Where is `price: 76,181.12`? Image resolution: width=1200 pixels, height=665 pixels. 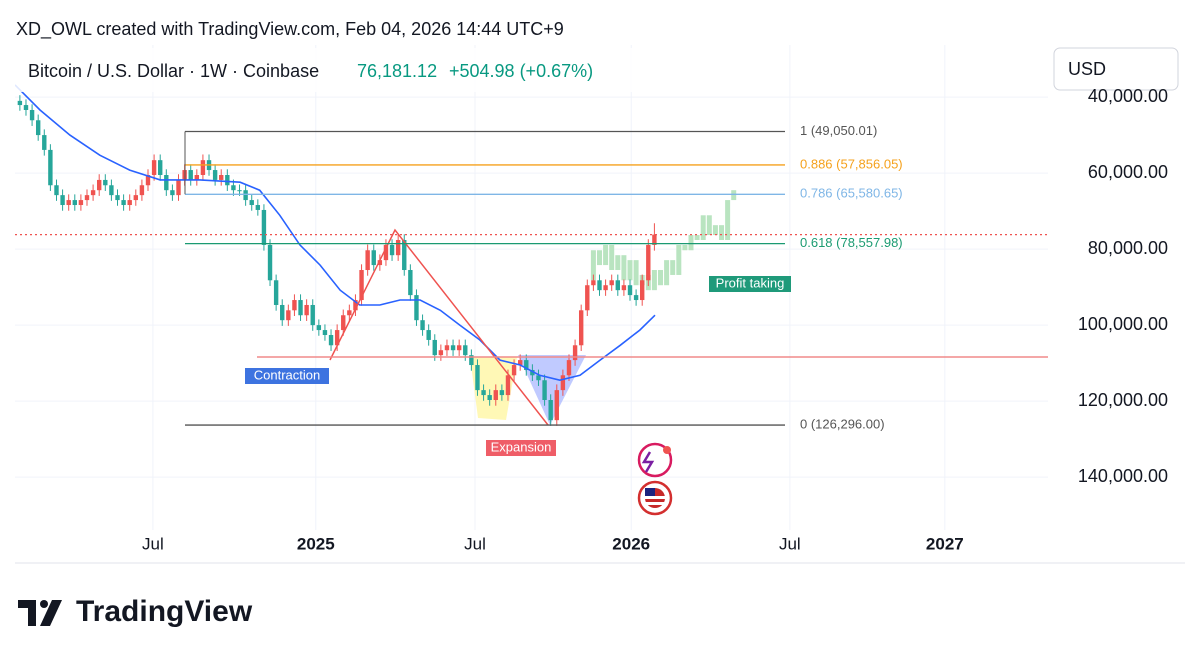 price: 76,181.12 is located at coordinates (397, 71).